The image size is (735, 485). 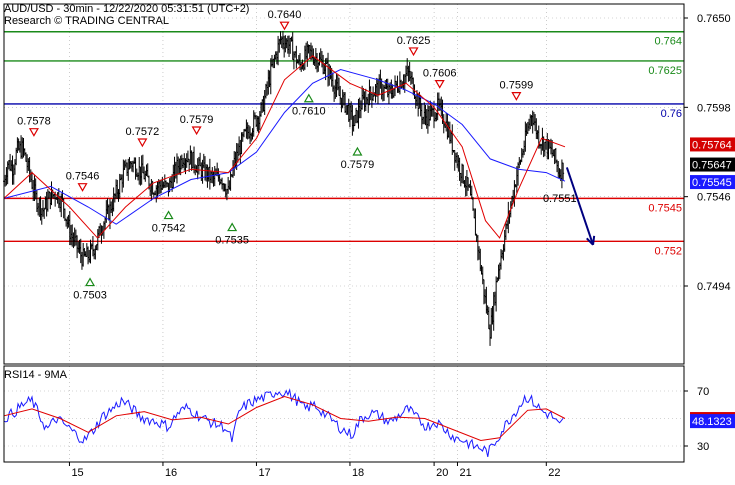 What do you see at coordinates (714, 108) in the screenshot?
I see `y-tick-label: 0.7598` at bounding box center [714, 108].